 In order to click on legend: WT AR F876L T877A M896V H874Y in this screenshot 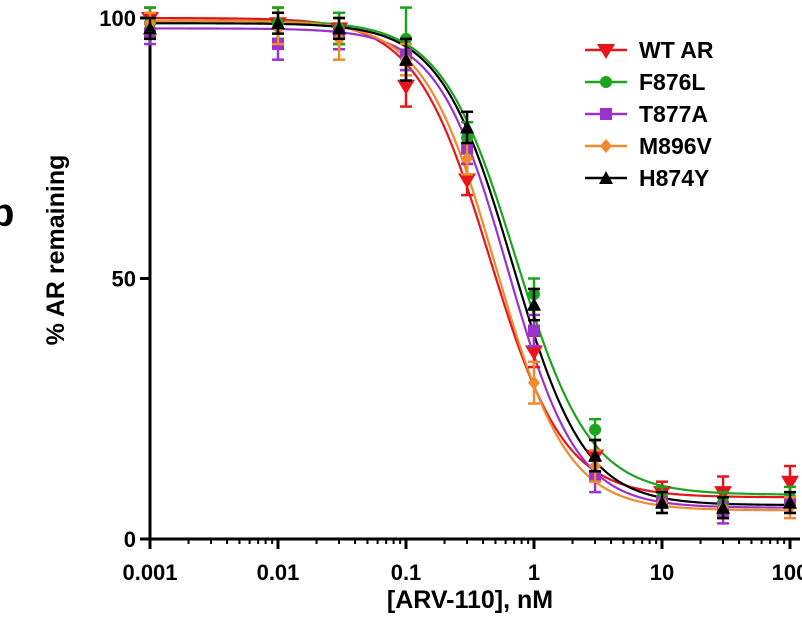, I will do `click(649, 114)`.